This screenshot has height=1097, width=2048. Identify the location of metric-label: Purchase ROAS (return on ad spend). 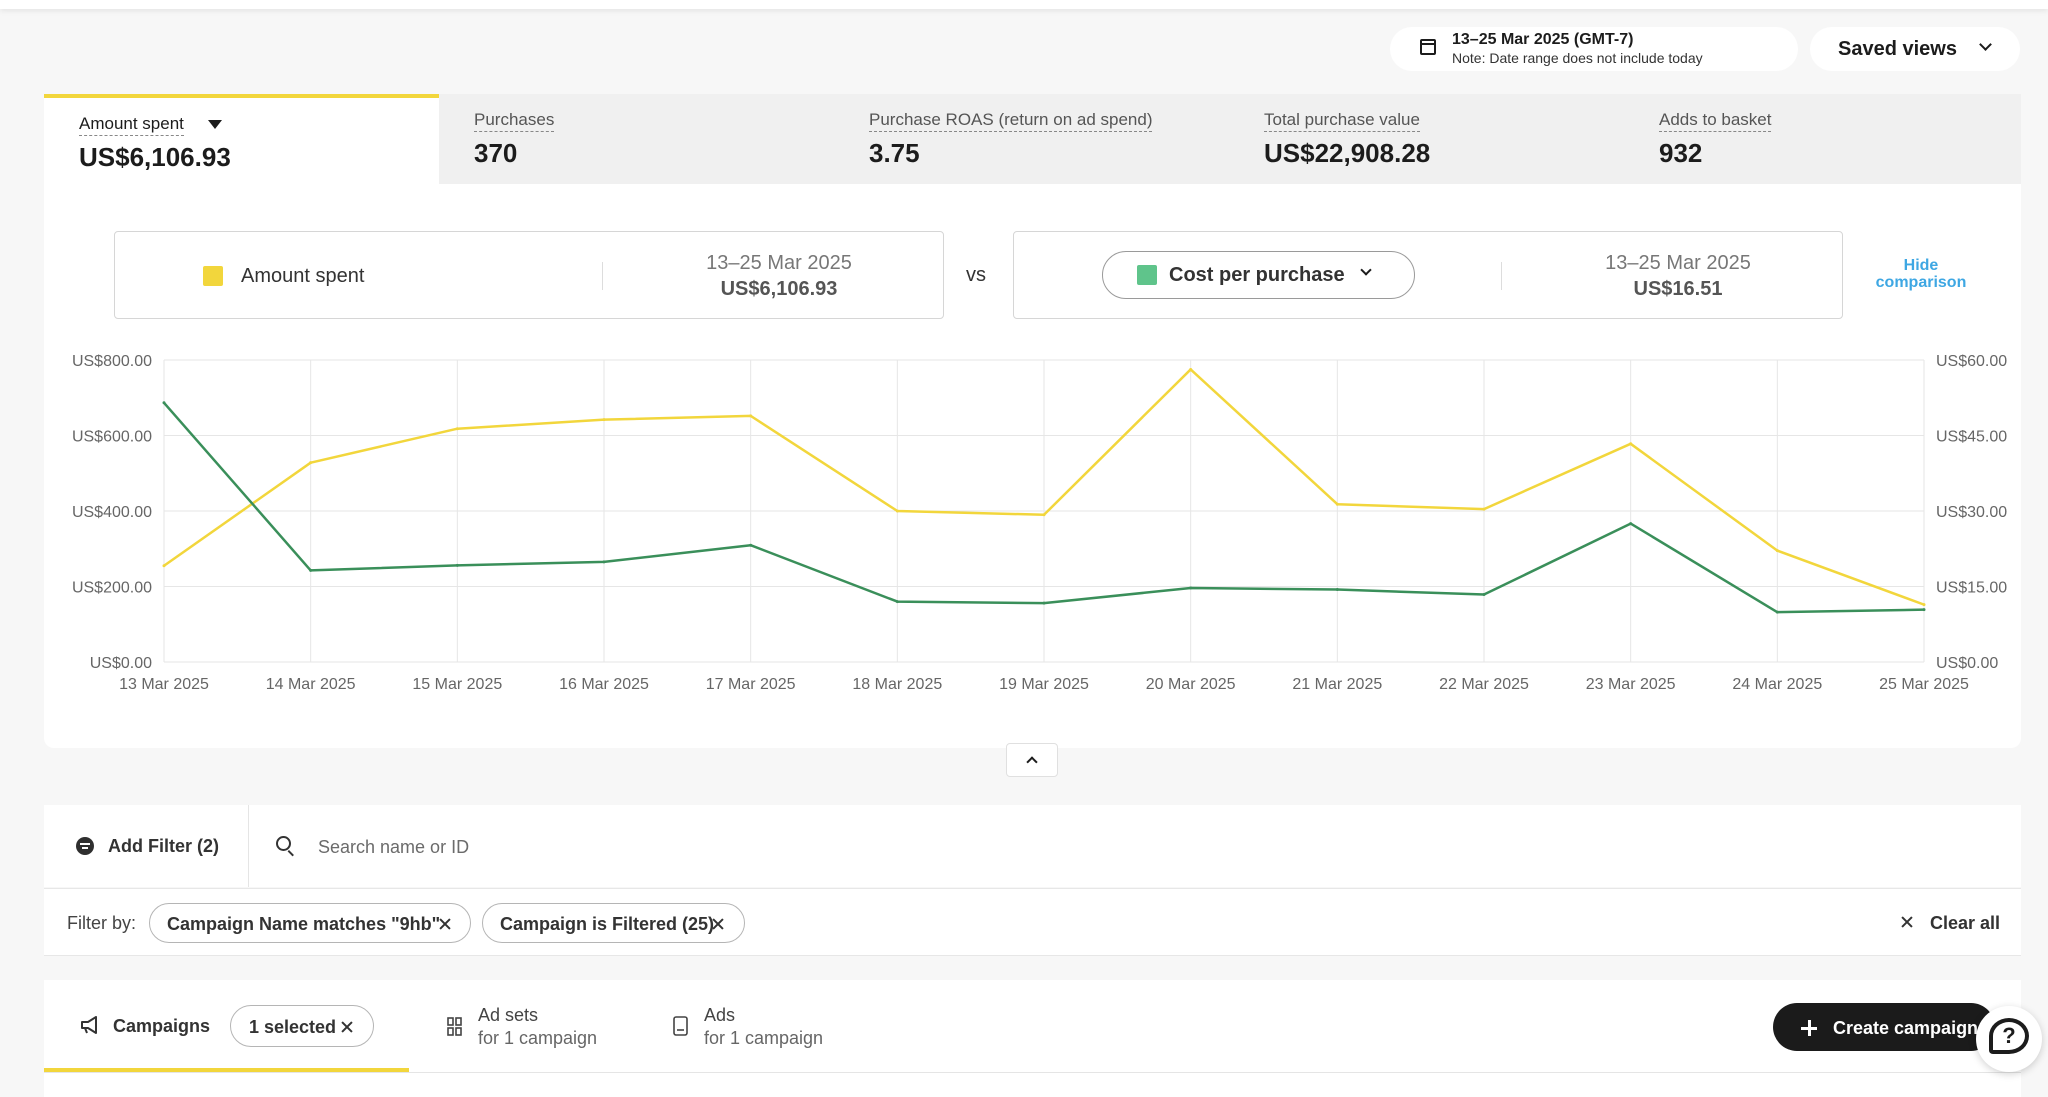
(1011, 121).